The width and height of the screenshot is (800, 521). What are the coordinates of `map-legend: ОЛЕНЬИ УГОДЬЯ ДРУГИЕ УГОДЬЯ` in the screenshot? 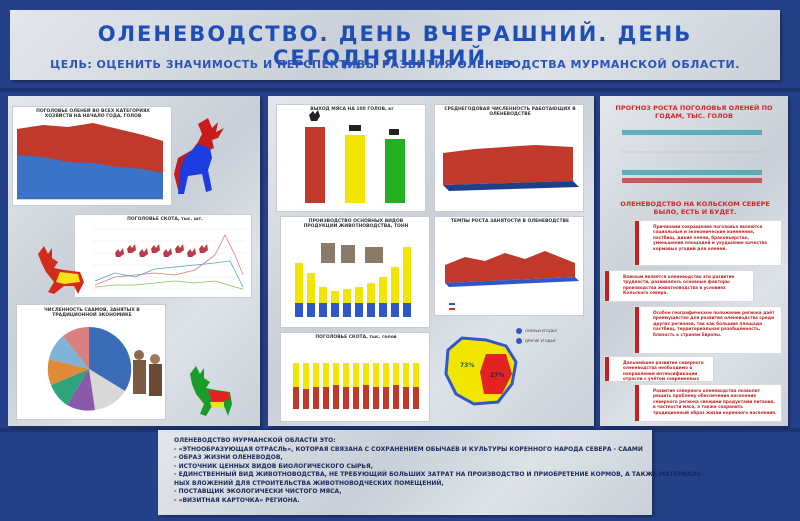 It's located at (551, 336).